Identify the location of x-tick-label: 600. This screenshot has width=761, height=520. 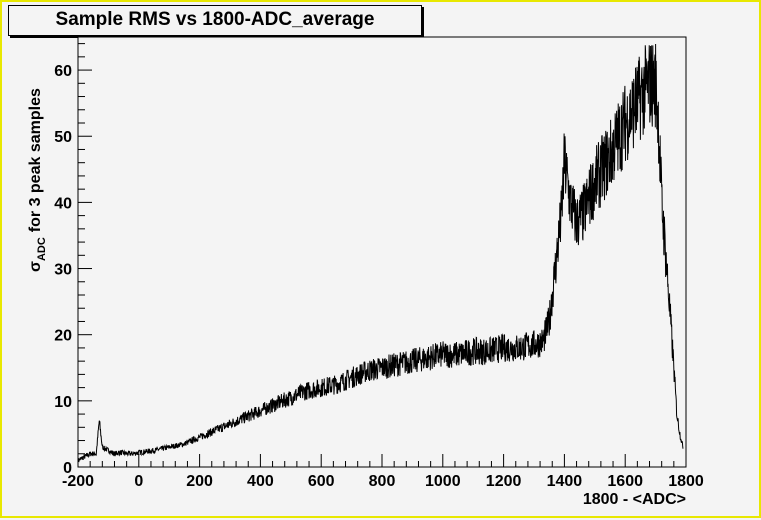
(321, 481).